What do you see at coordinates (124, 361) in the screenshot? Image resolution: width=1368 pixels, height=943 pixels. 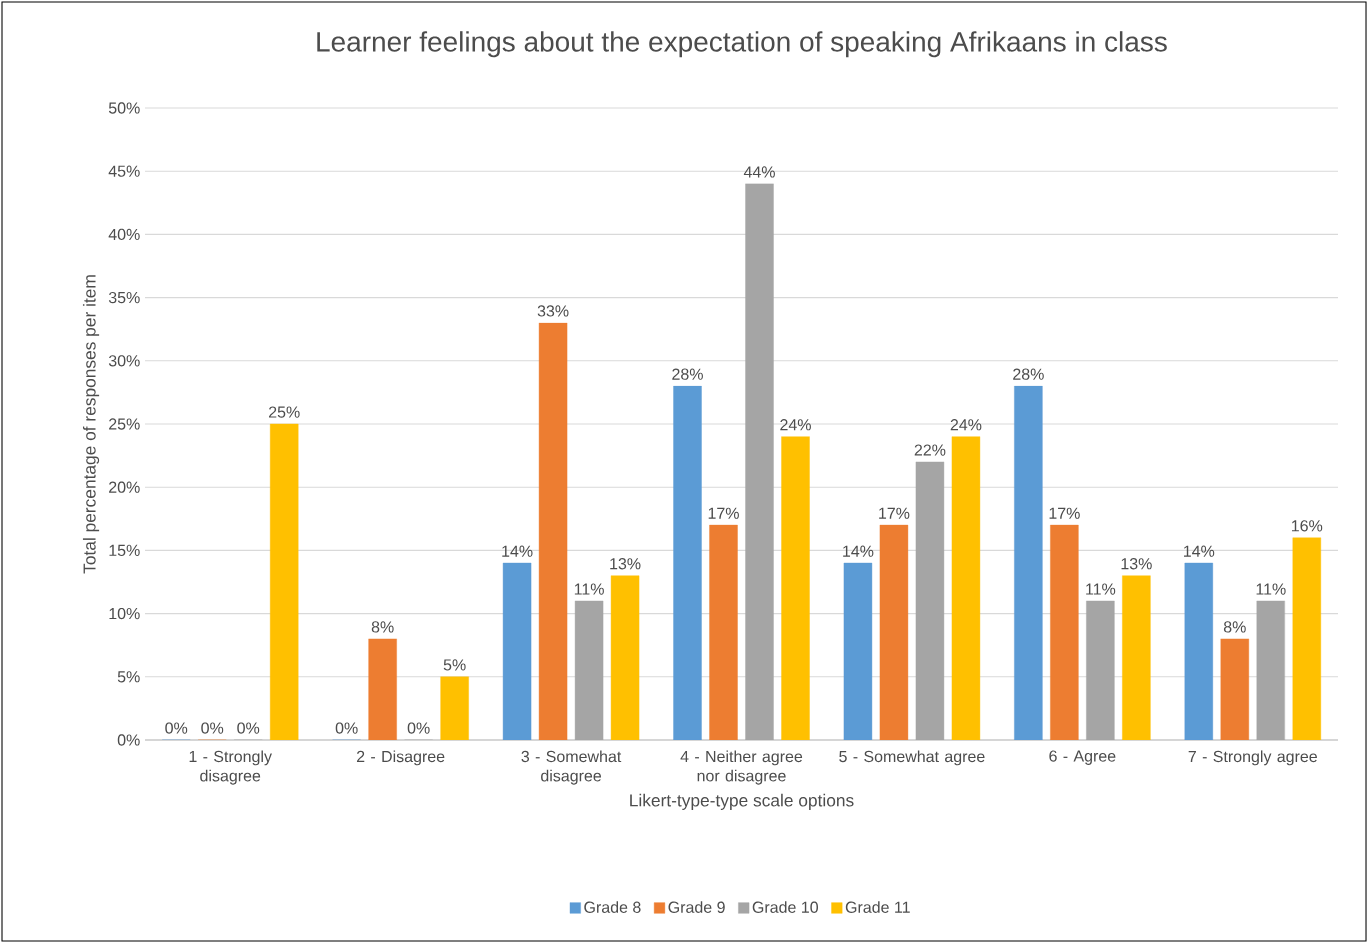 I see `y-tick-label: 30%` at bounding box center [124, 361].